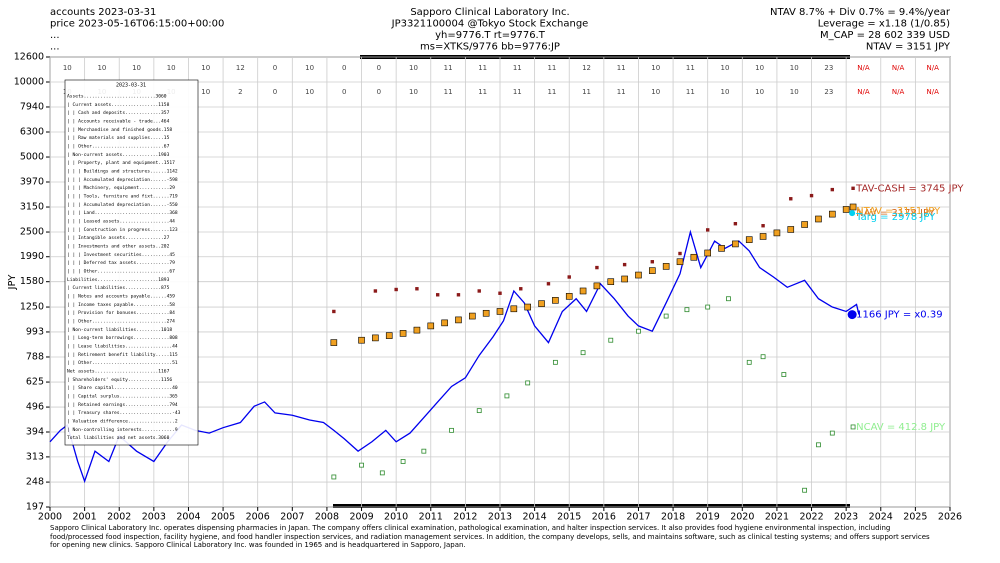 The image size is (1000, 563). What do you see at coordinates (586, 68) in the screenshot?
I see `count-label: 12` at bounding box center [586, 68].